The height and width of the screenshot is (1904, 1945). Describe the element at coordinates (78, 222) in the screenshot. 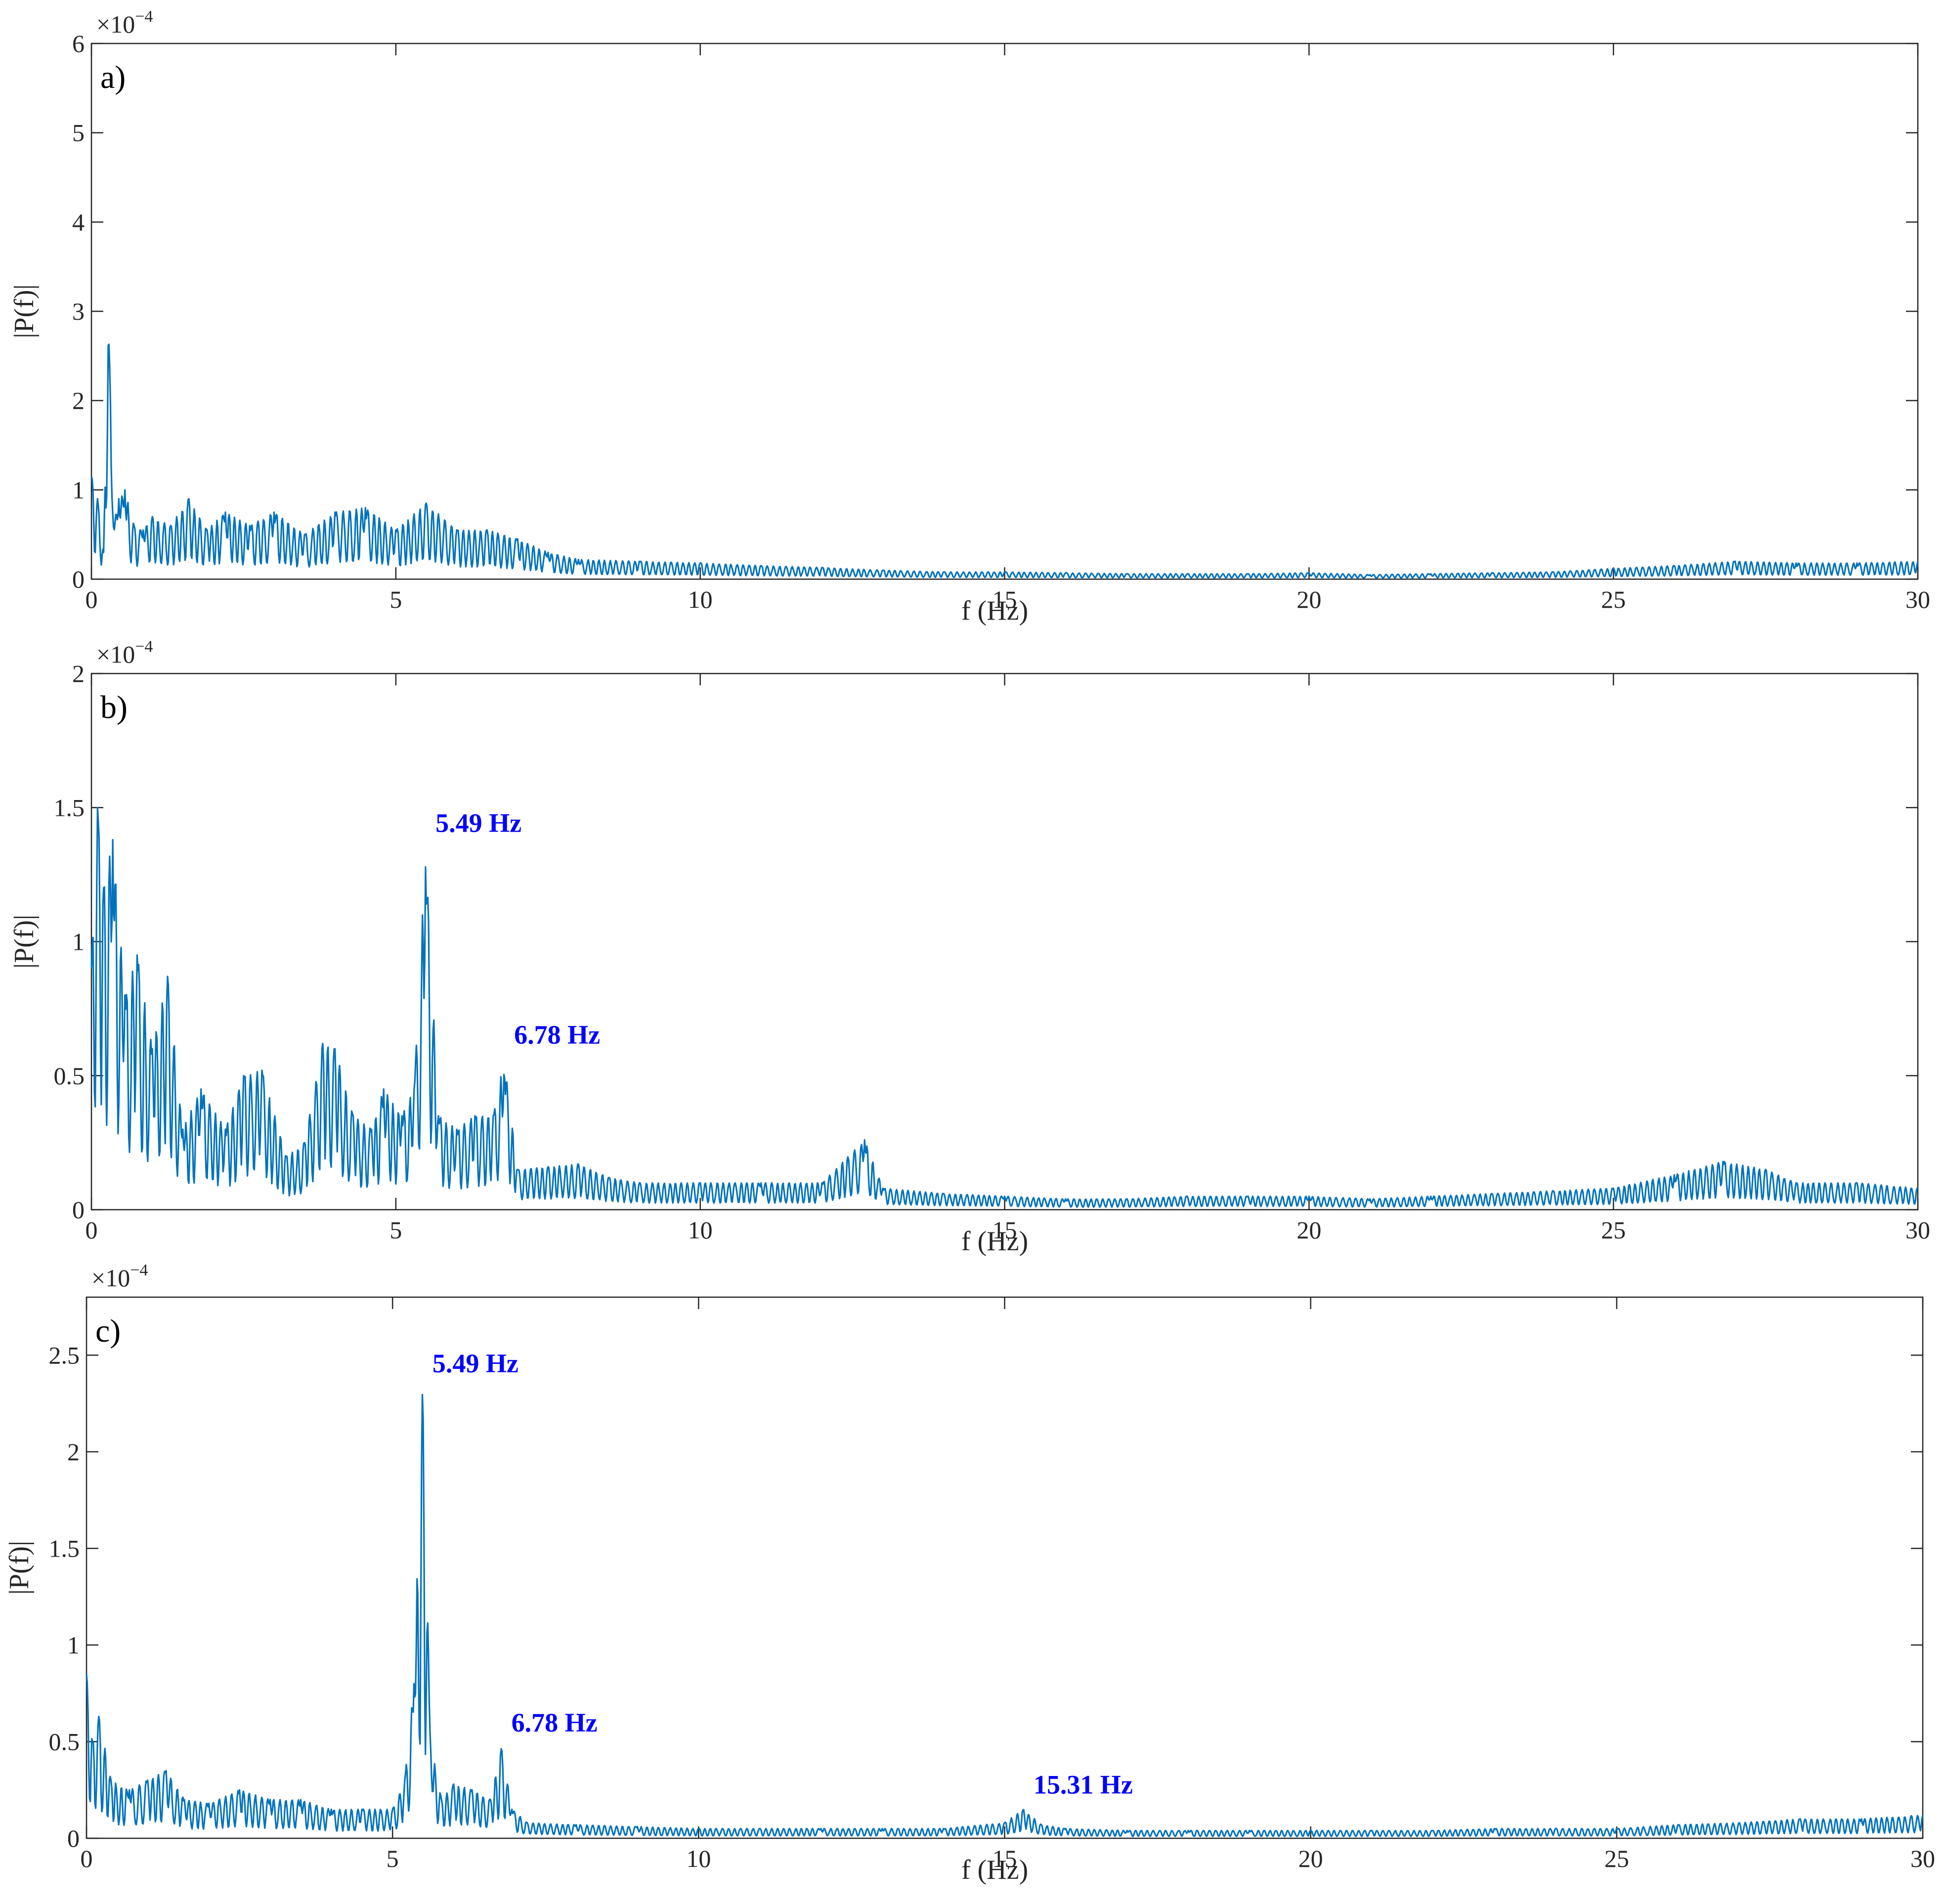

I see `y-tick-label: 4` at that location.